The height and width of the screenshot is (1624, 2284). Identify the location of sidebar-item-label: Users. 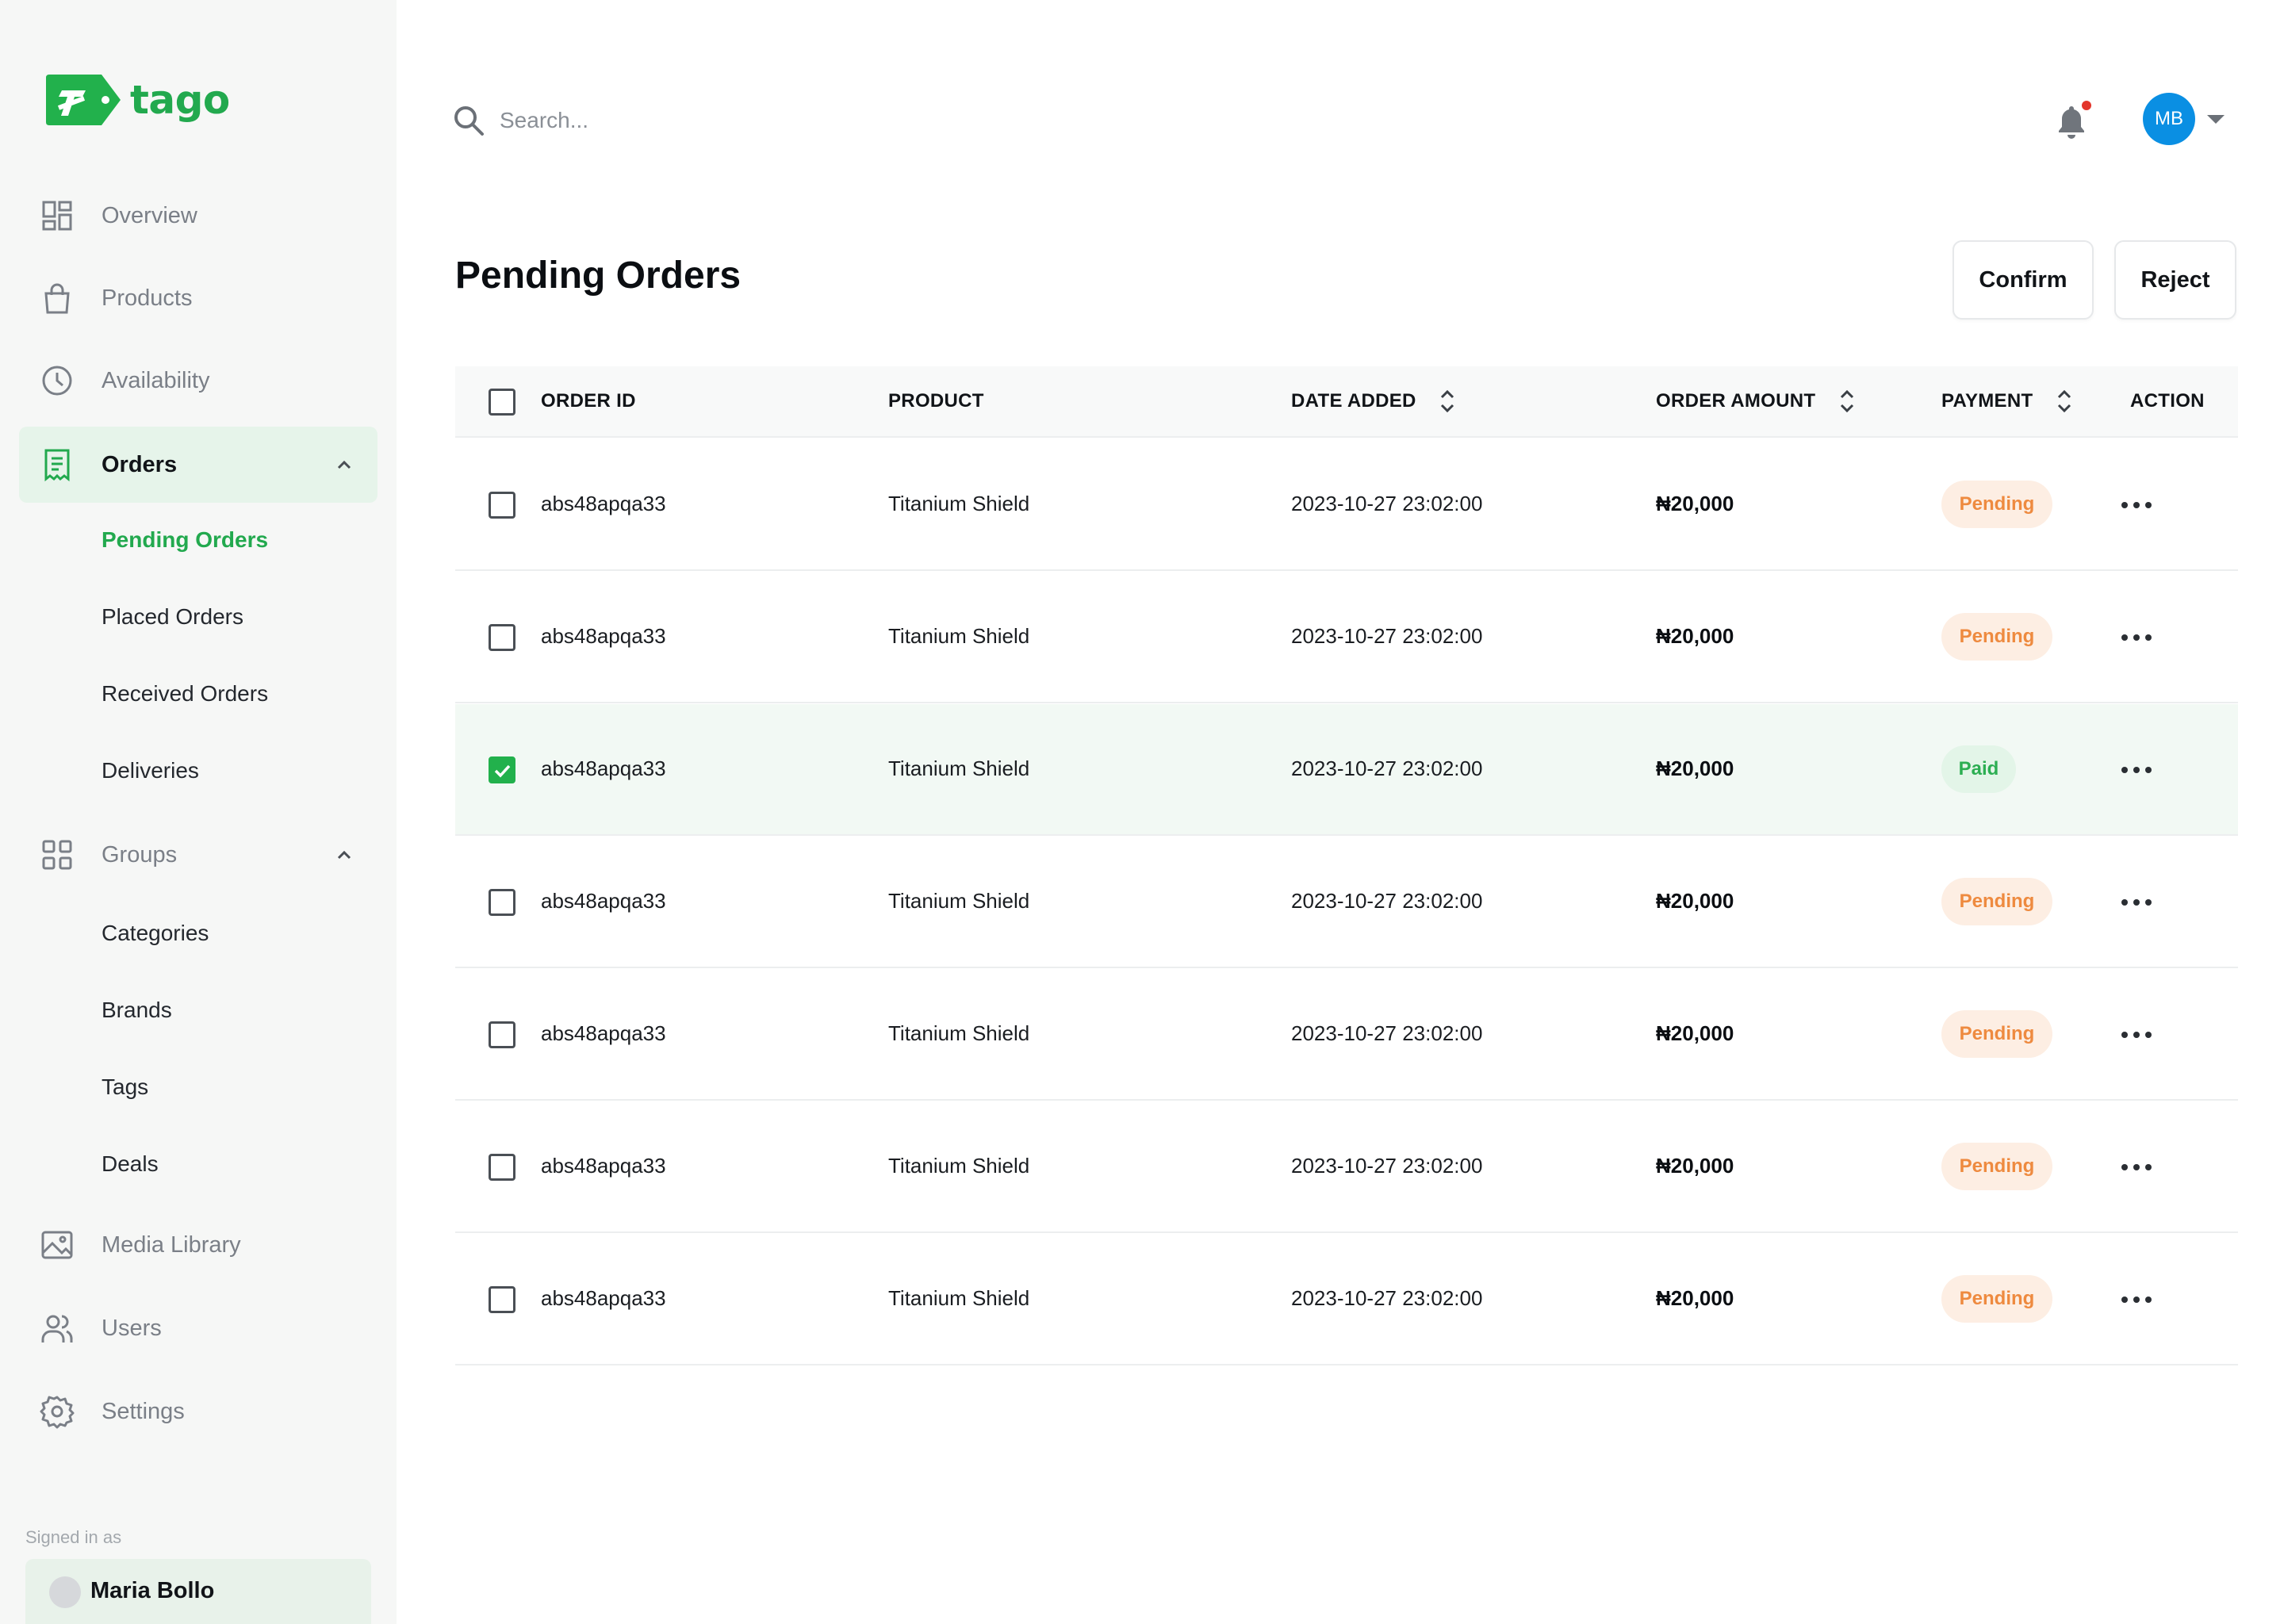
(132, 1328).